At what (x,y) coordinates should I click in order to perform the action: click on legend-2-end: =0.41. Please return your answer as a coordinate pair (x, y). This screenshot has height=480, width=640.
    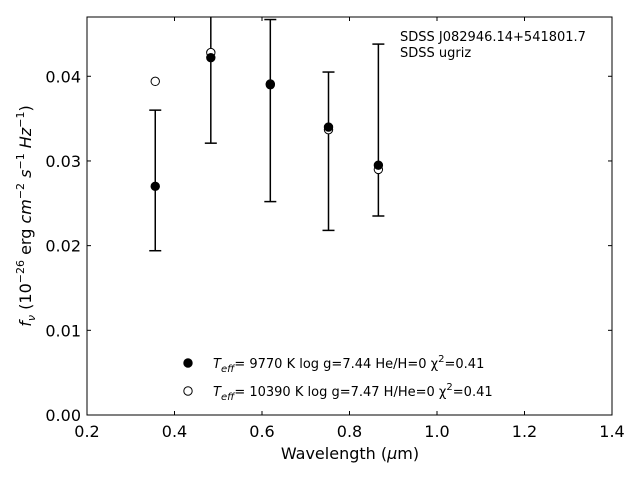
    Looking at the image, I should click on (473, 392).